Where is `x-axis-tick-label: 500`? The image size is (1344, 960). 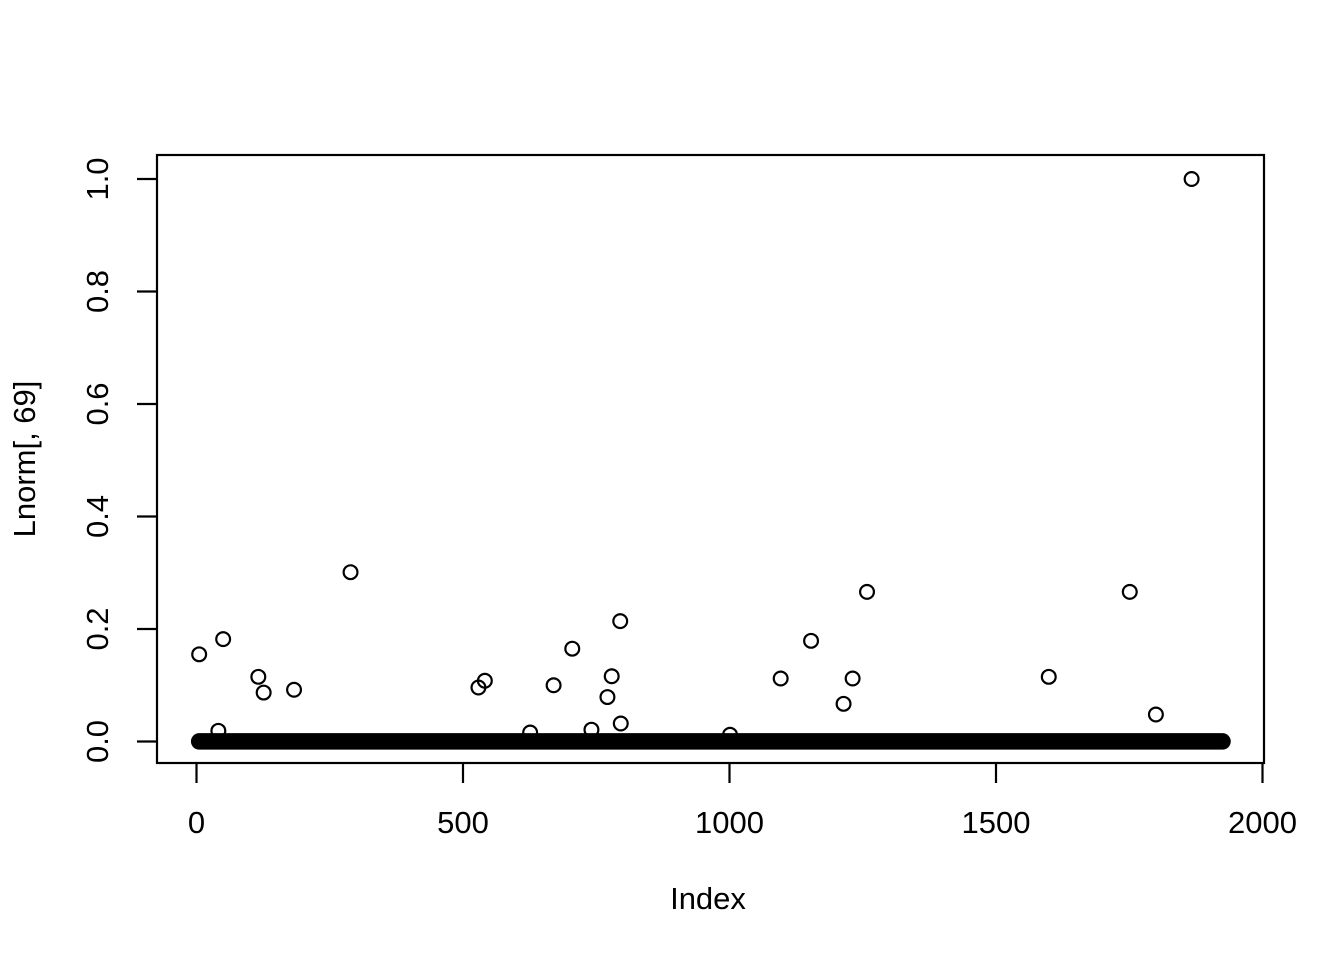
x-axis-tick-label: 500 is located at coordinates (463, 822).